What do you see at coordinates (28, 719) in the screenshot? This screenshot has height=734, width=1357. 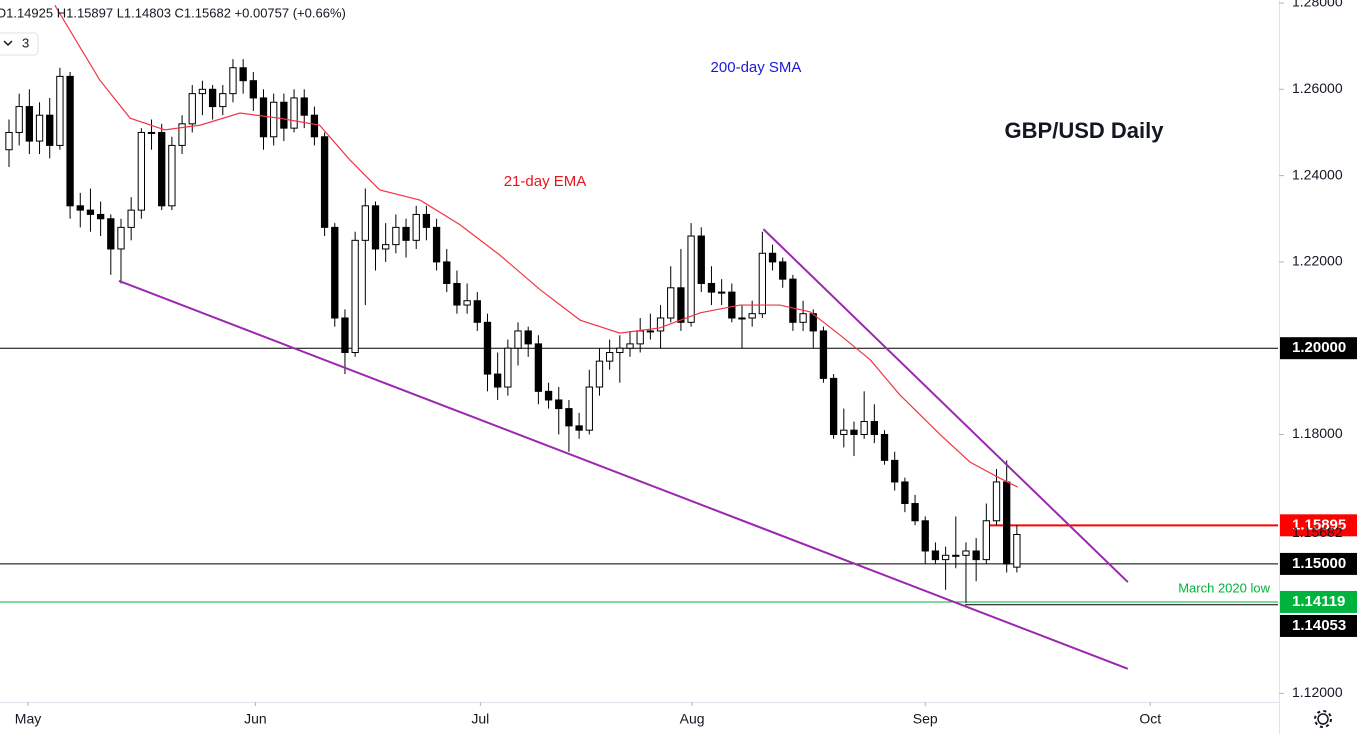 I see `x-tick-label: May` at bounding box center [28, 719].